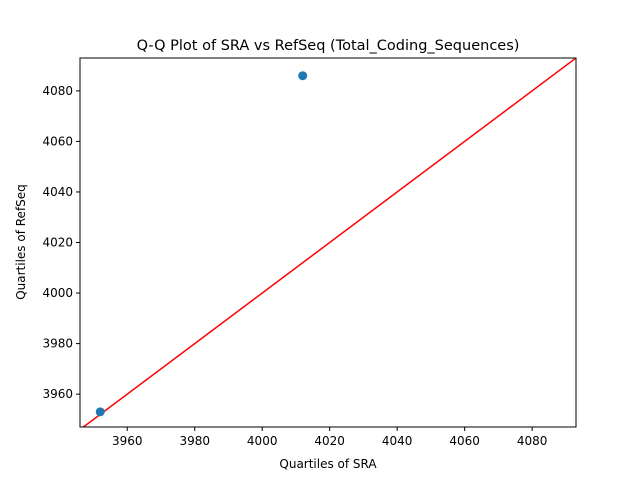  I want to click on y-tick-label: 4000, so click(57, 293).